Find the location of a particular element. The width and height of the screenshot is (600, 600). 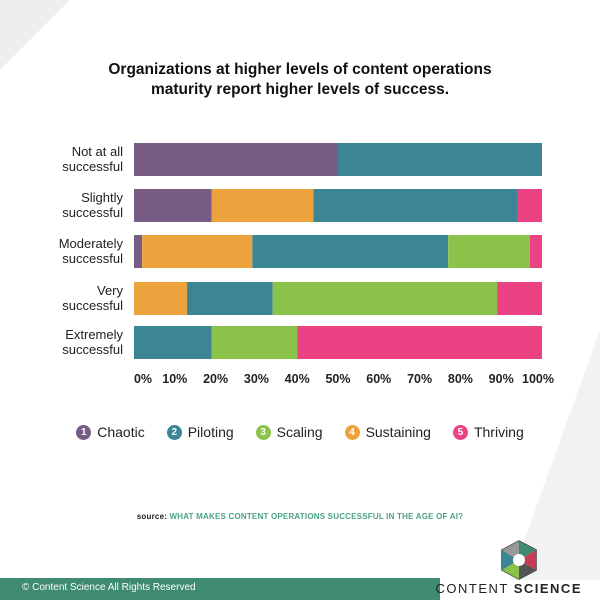

x-tick-label: 40% is located at coordinates (297, 379).